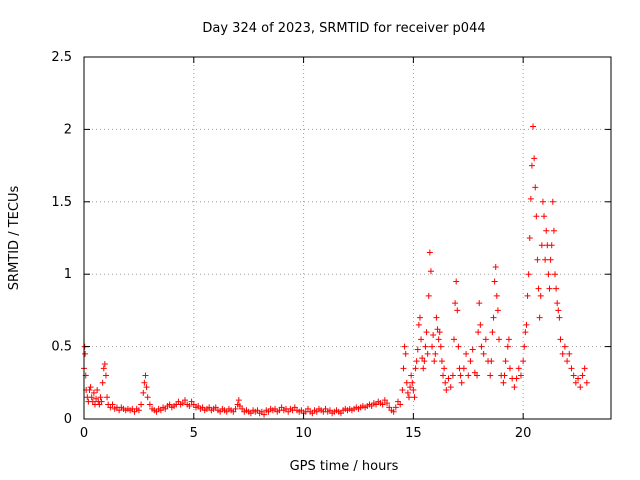  What do you see at coordinates (61, 347) in the screenshot?
I see `y-tick-label: 0.5` at bounding box center [61, 347].